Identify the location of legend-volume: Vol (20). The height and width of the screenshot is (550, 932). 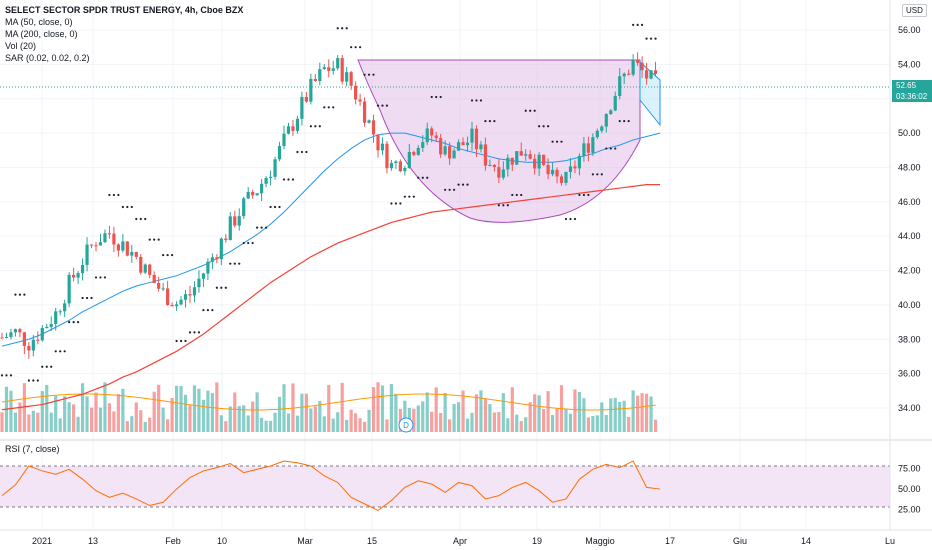
(21, 46).